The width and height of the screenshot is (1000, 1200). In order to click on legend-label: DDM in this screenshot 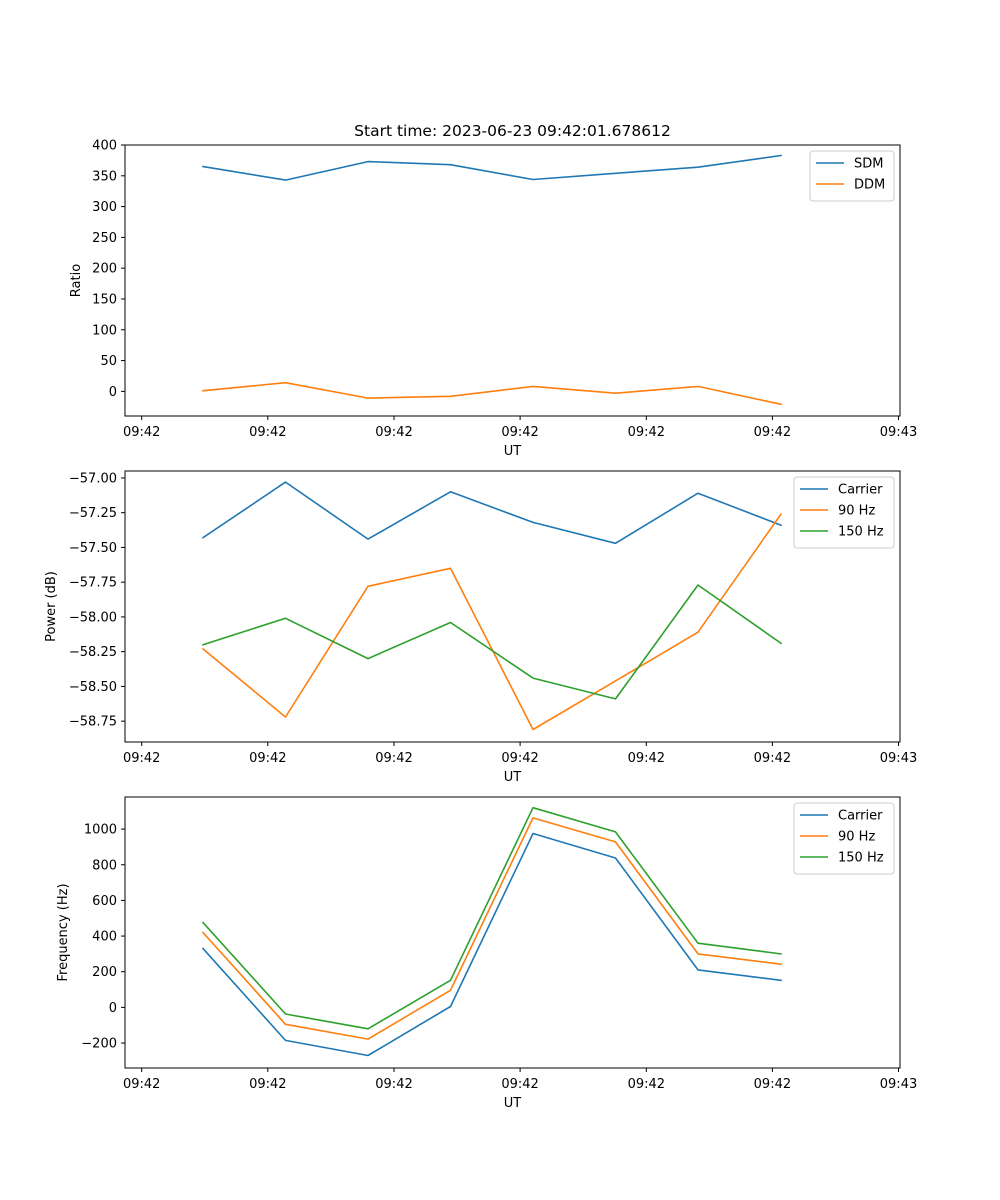, I will do `click(869, 185)`.